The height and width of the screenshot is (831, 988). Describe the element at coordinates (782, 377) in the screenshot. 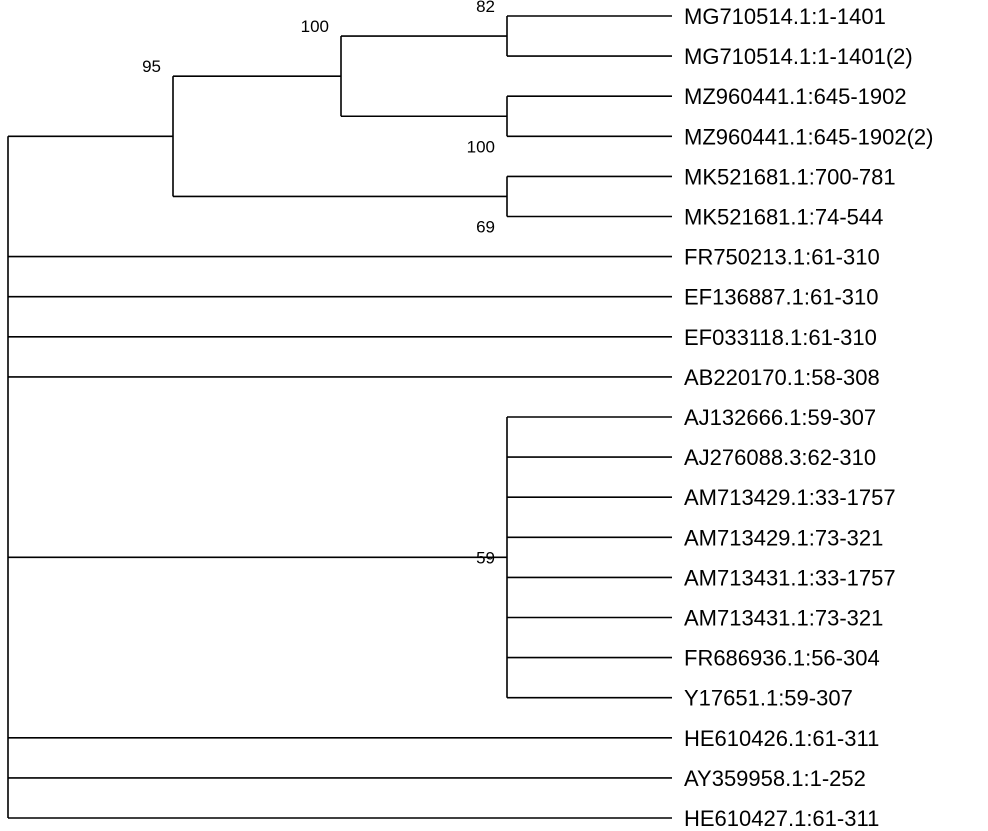

I see `taxon-label: AB220170.1:58-308` at that location.